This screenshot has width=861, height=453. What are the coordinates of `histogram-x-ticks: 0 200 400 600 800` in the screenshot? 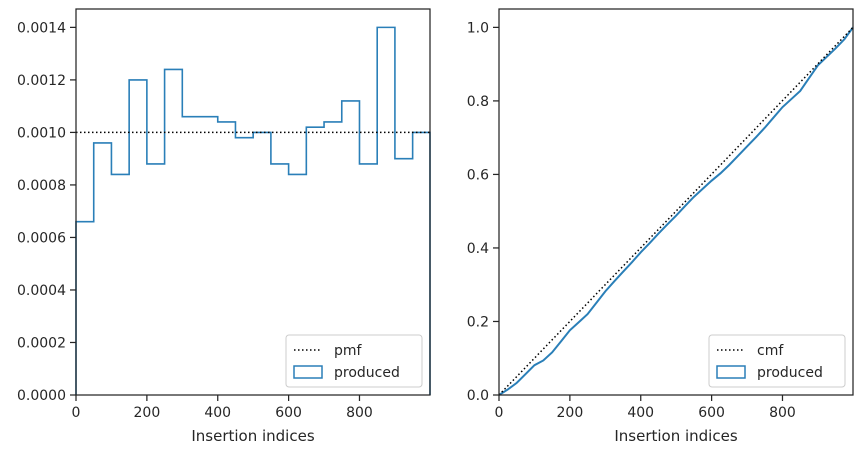 It's located at (222, 408).